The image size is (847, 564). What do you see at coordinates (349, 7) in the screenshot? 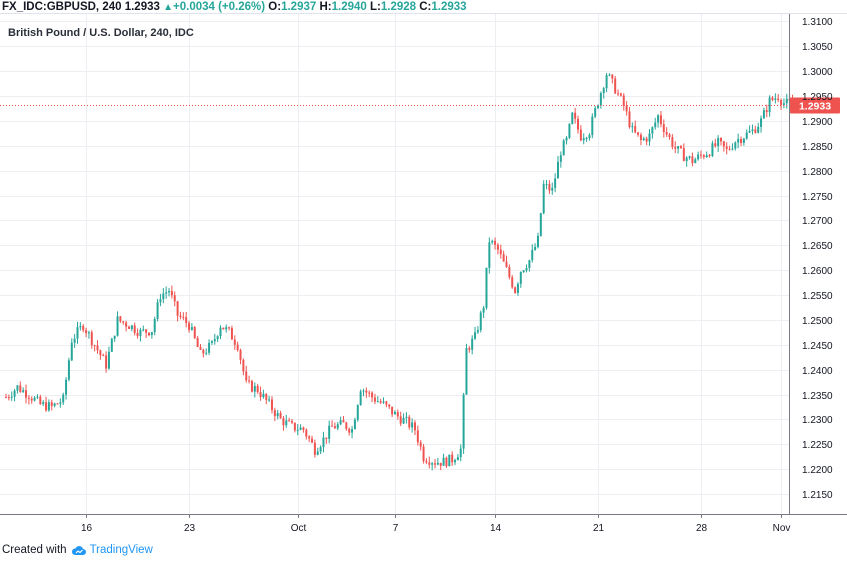
I see `high-value: 1.2940` at bounding box center [349, 7].